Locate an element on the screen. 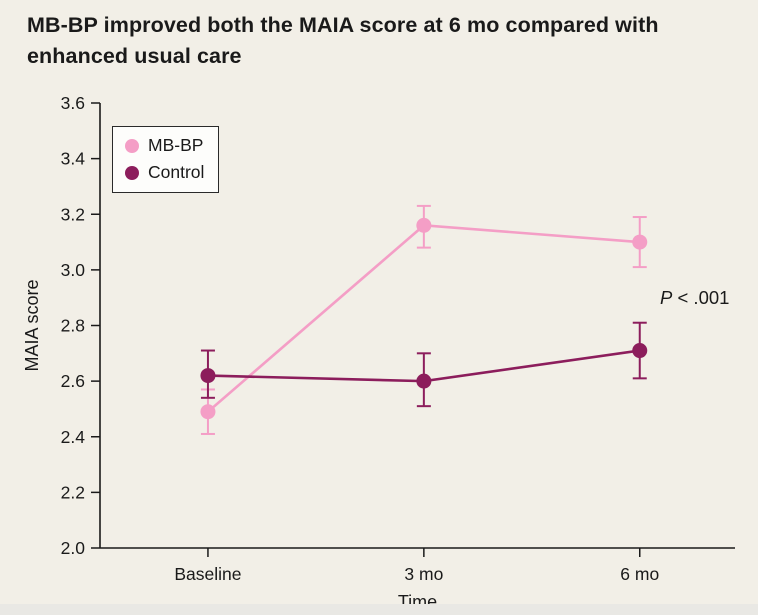  y-tick-label: 3.4 is located at coordinates (73, 159).